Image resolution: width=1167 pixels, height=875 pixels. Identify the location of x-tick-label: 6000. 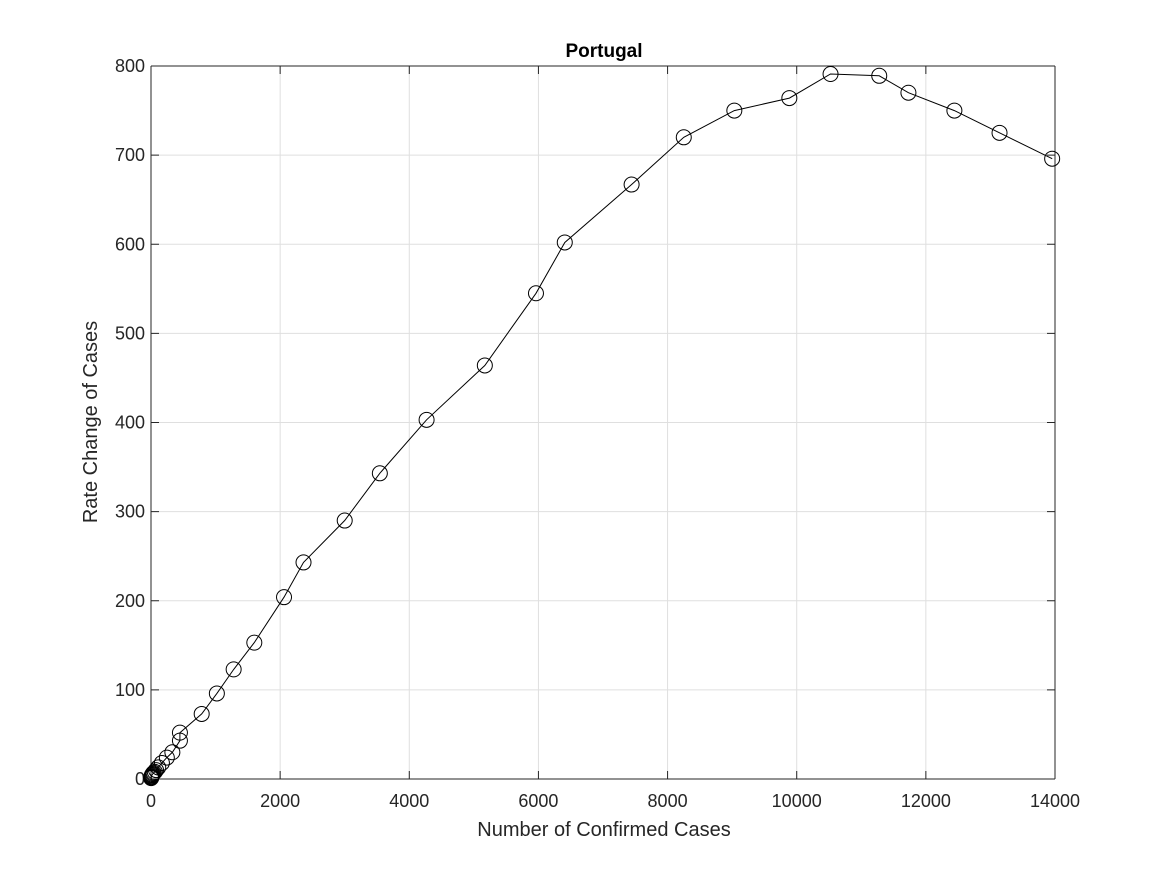
(538, 801).